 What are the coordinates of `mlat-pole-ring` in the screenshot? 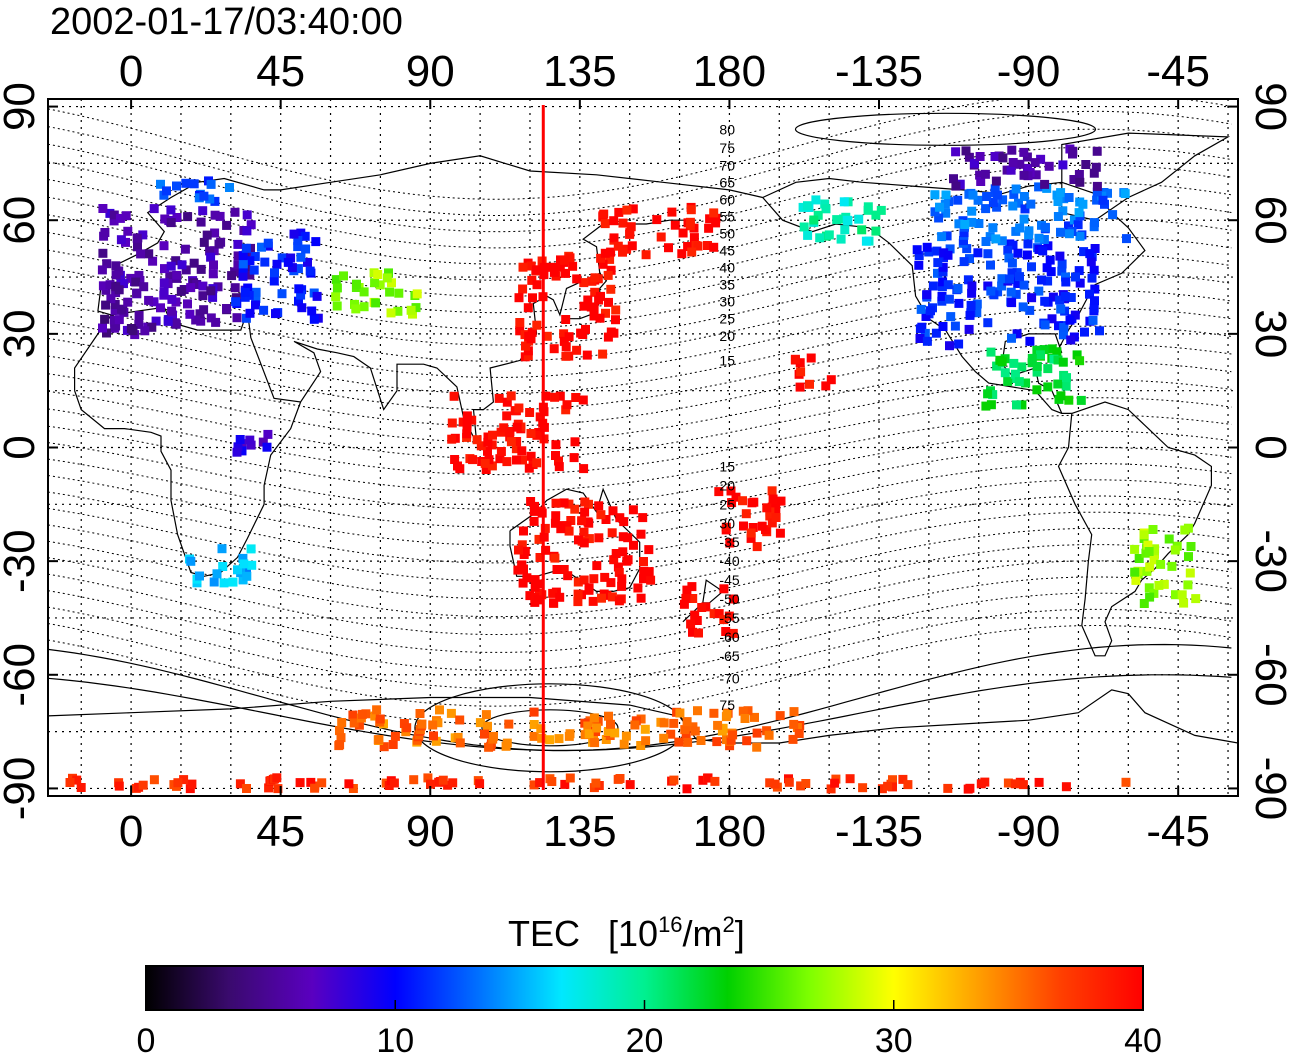 It's located at (550, 728).